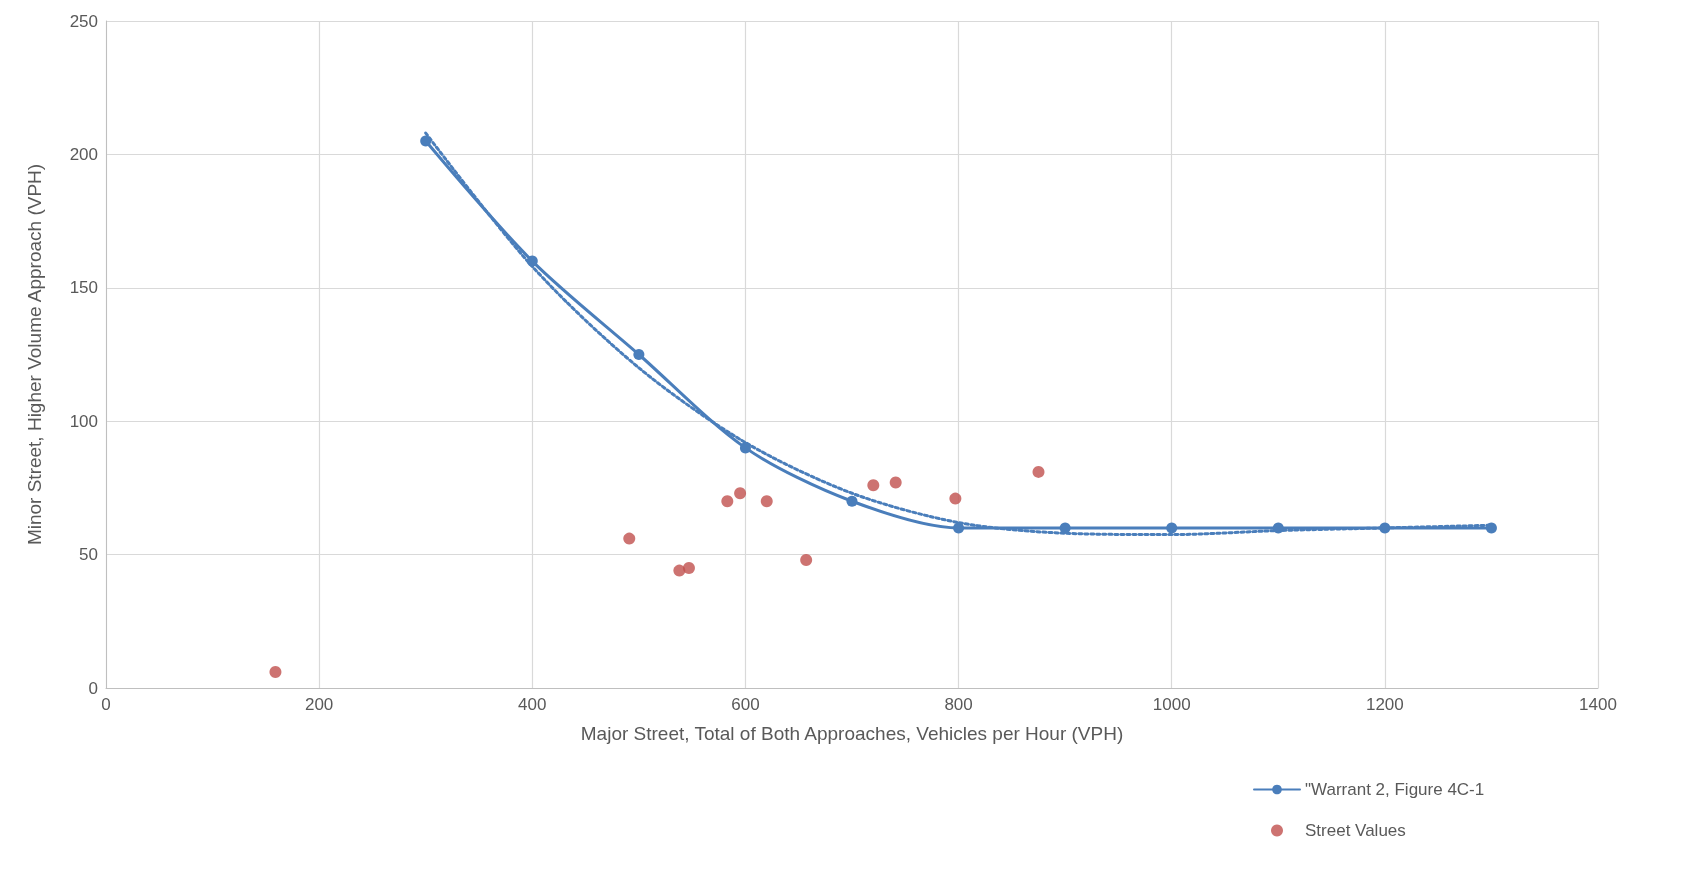  I want to click on x-tick-label: 200, so click(319, 704).